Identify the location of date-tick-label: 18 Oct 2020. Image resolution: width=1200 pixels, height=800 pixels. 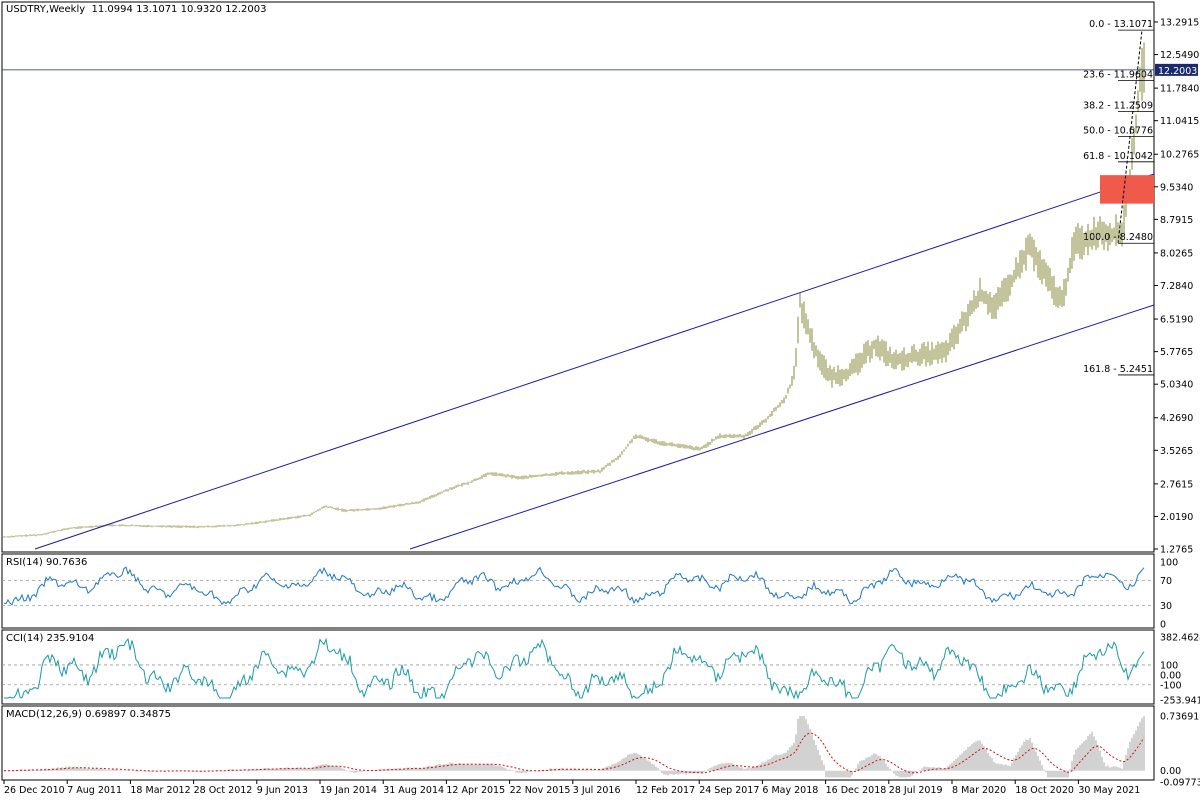
(1044, 790).